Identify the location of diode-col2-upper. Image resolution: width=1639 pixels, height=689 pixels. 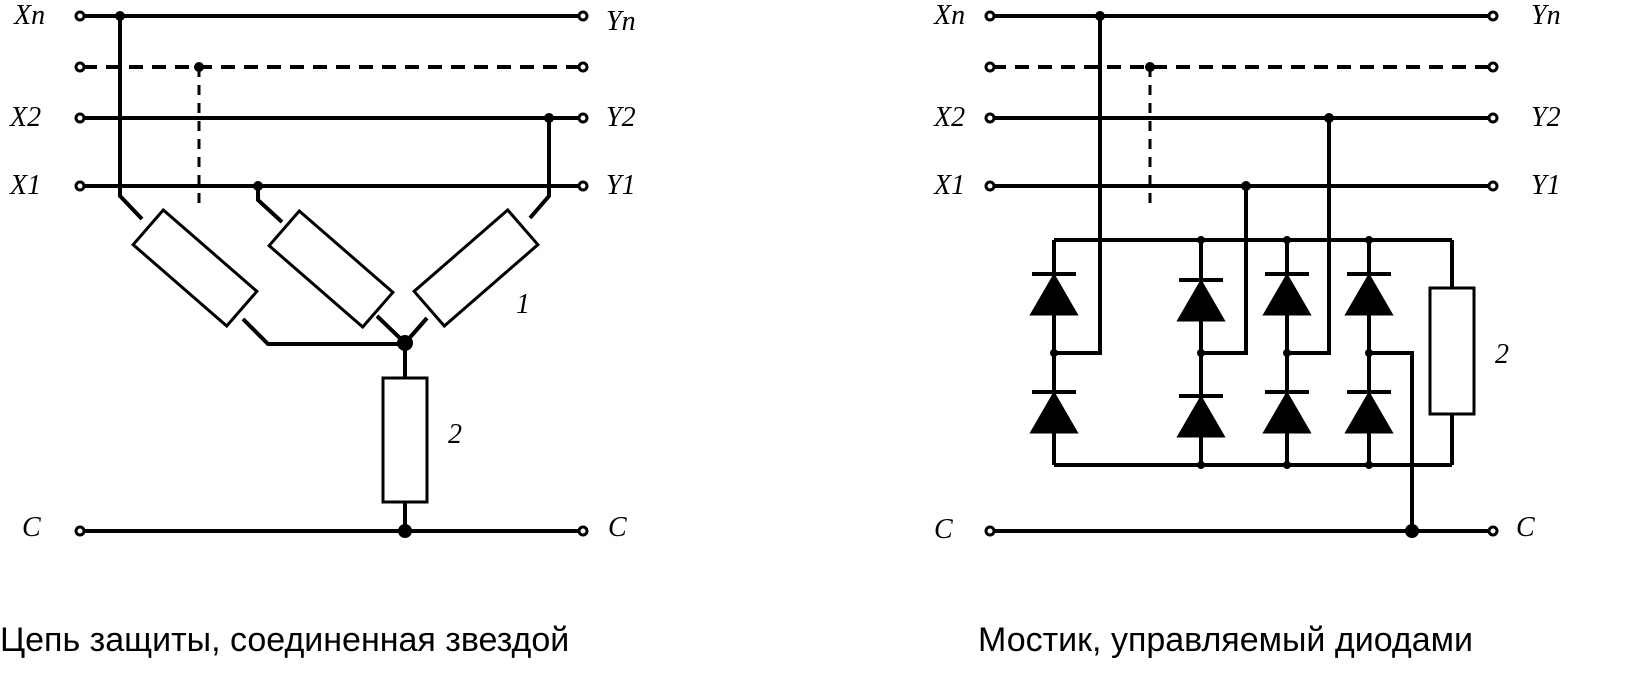
(1201, 300).